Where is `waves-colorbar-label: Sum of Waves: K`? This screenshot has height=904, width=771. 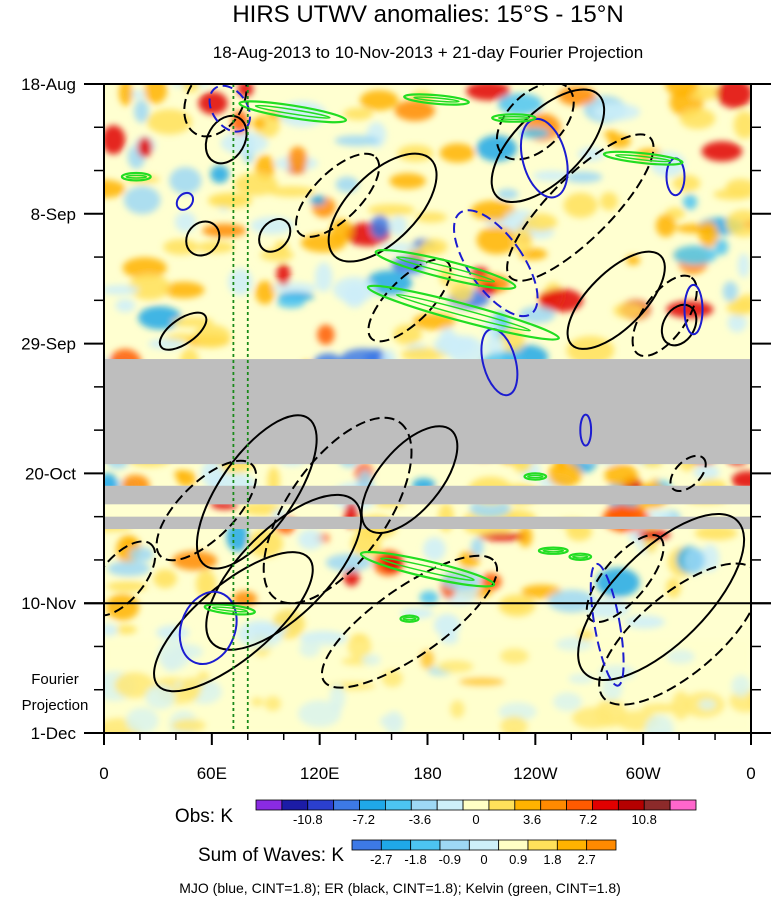 waves-colorbar-label: Sum of Waves: K is located at coordinates (271, 855).